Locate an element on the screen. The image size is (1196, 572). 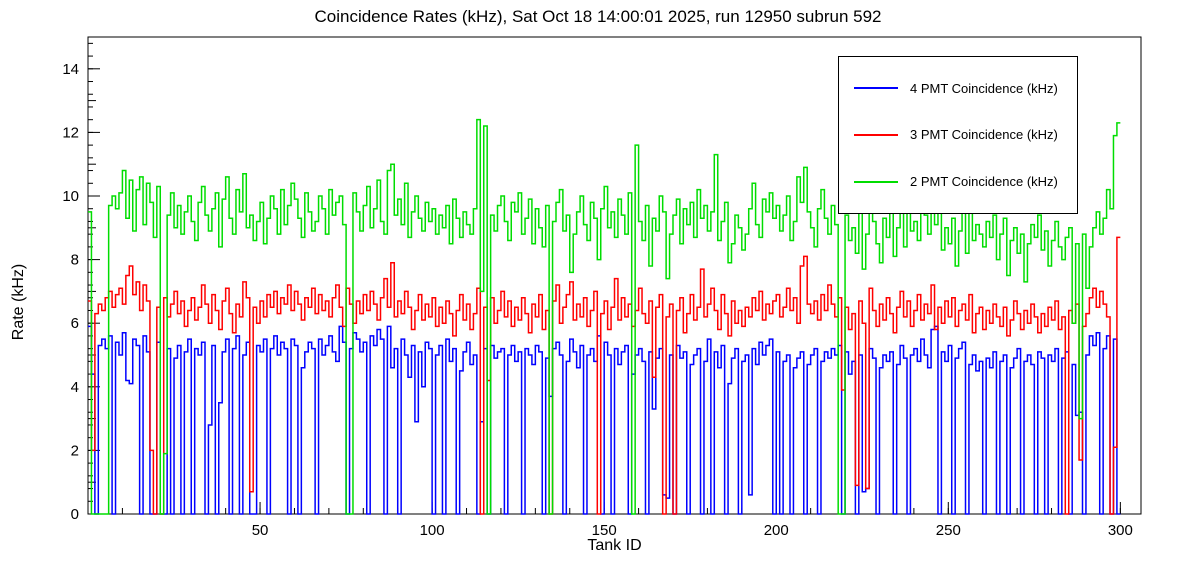
legend-entry-4pmt: 4 PMT Coincidence (kHz) is located at coordinates (958, 88).